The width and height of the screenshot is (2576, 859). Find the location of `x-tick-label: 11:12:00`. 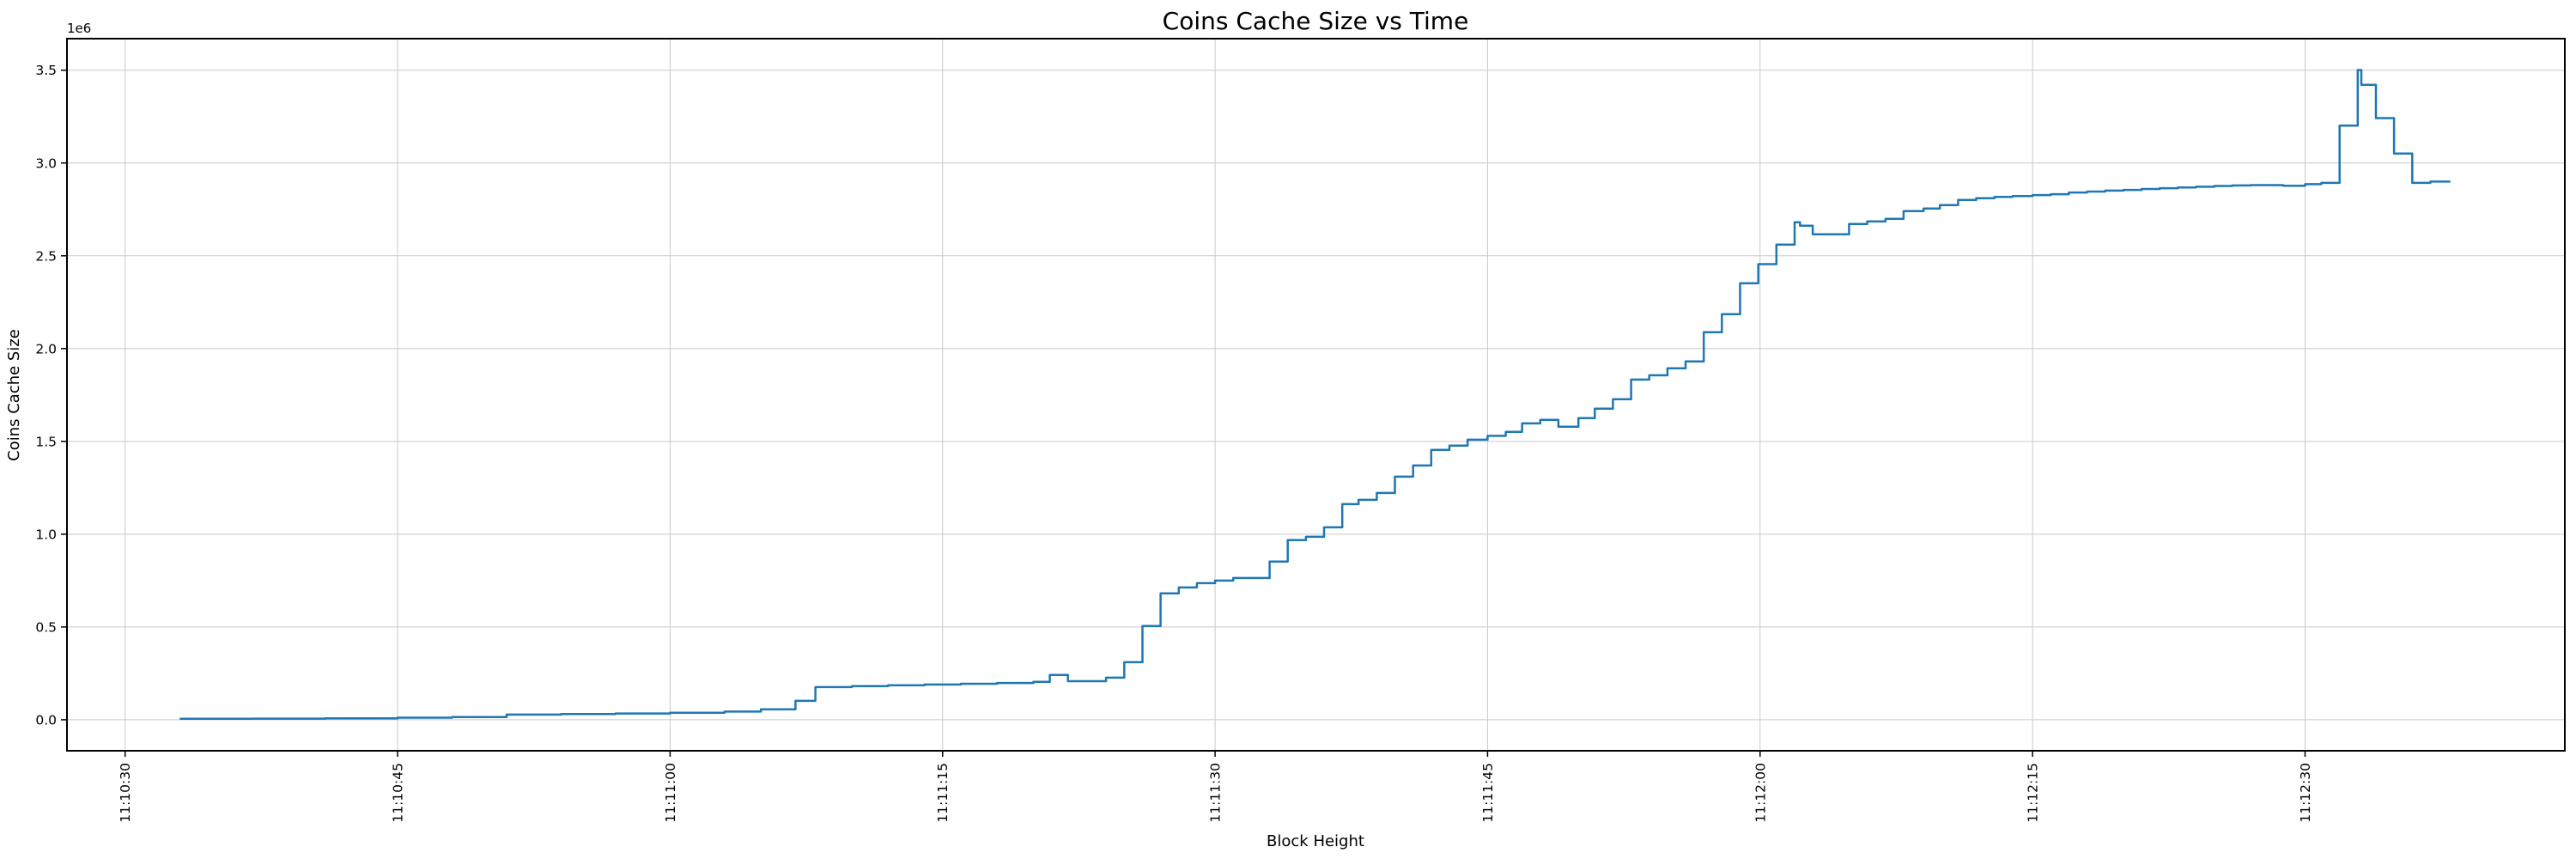

x-tick-label: 11:12:00 is located at coordinates (1761, 793).